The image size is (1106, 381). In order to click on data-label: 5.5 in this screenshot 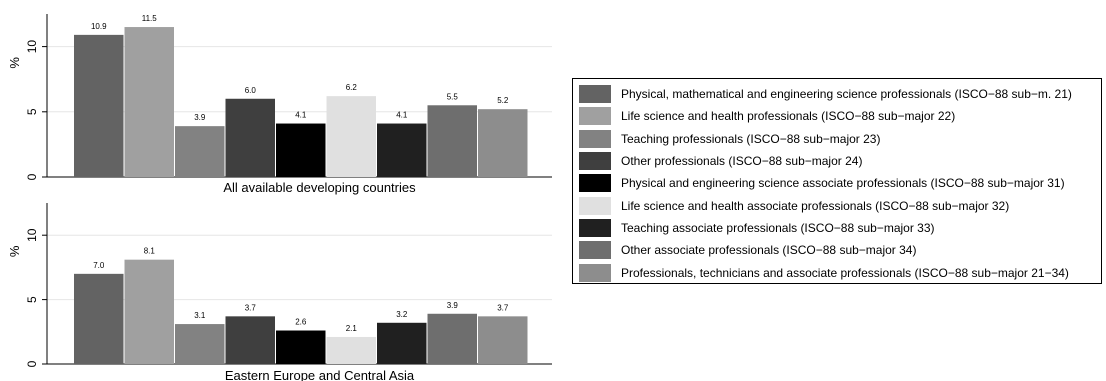, I will do `click(453, 96)`.